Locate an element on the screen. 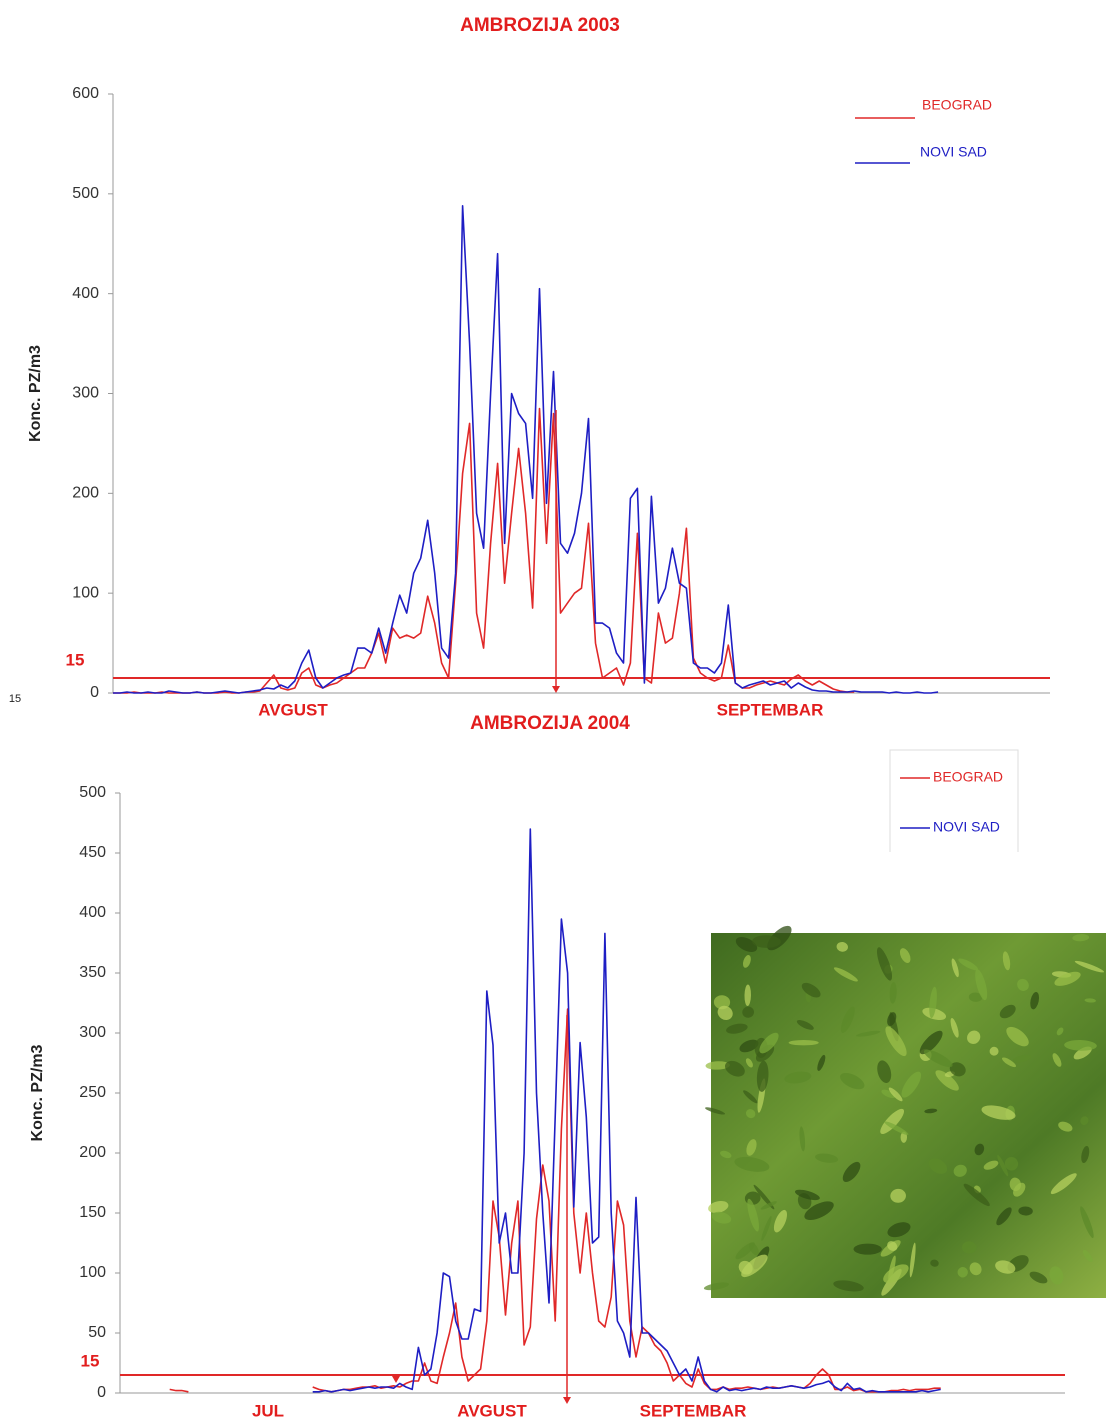  y-tick-label: 50 is located at coordinates (97, 1332).